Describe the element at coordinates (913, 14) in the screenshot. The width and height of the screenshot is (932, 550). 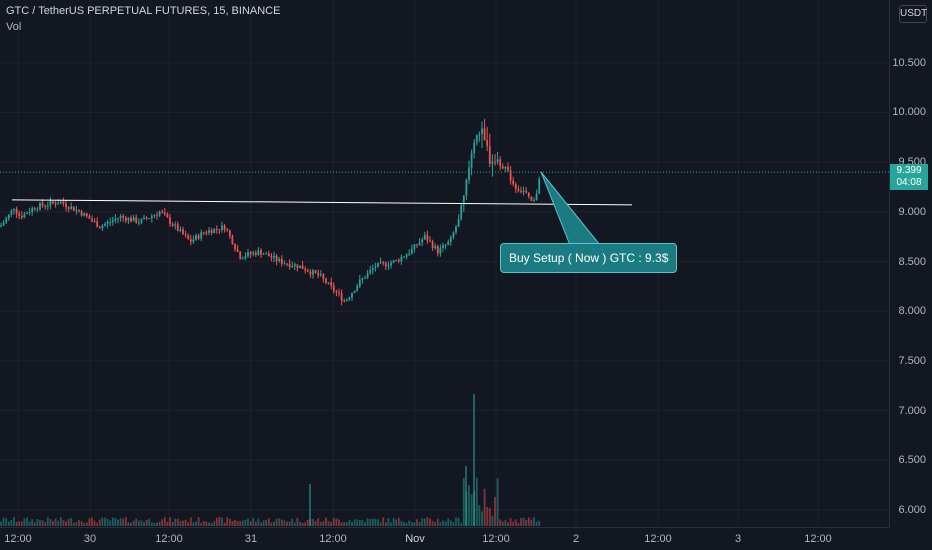
I see `currency-badge: USDT` at that location.